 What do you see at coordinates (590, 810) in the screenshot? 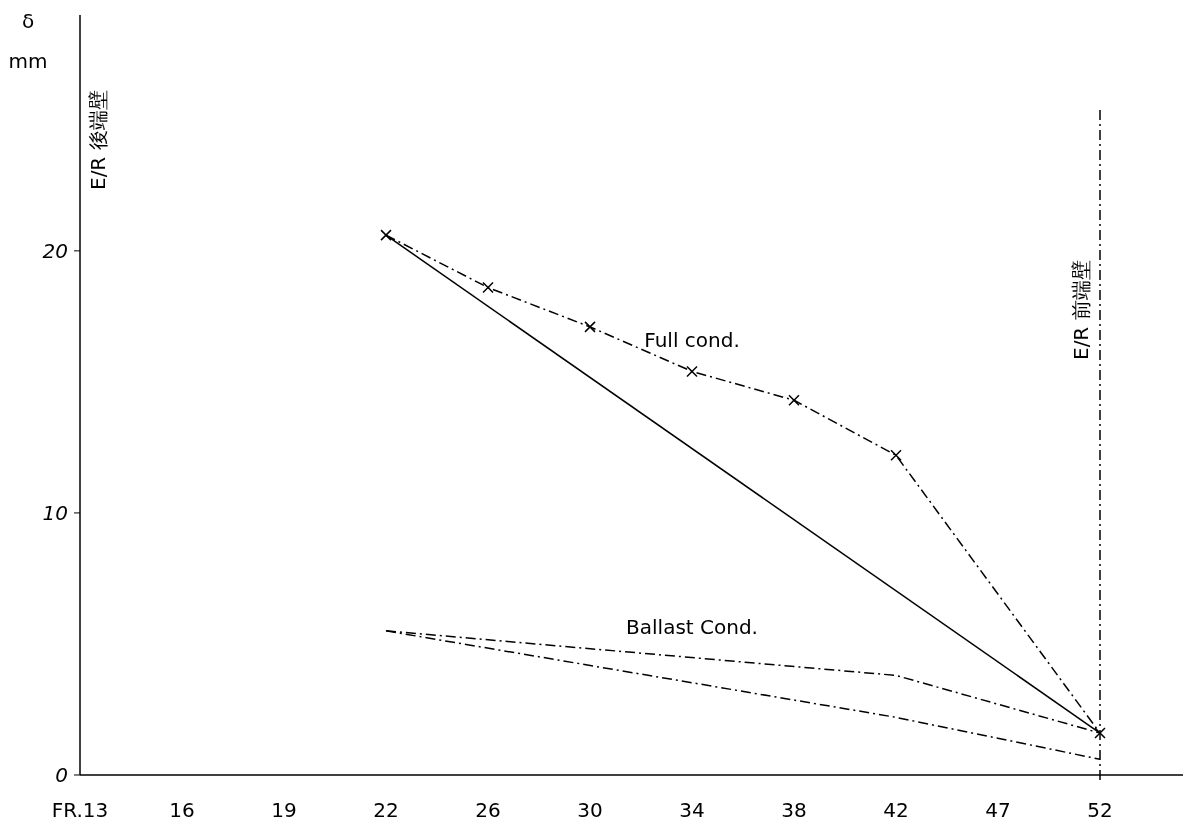
I see `x-tick-label: 30` at bounding box center [590, 810].